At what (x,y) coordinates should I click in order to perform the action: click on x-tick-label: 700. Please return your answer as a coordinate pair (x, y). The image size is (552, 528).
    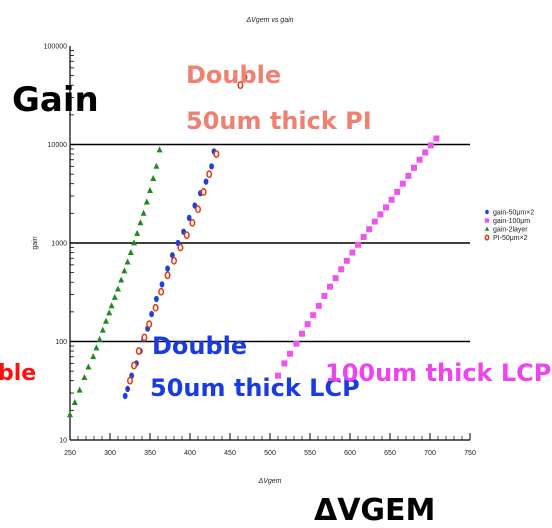
    Looking at the image, I should click on (430, 453).